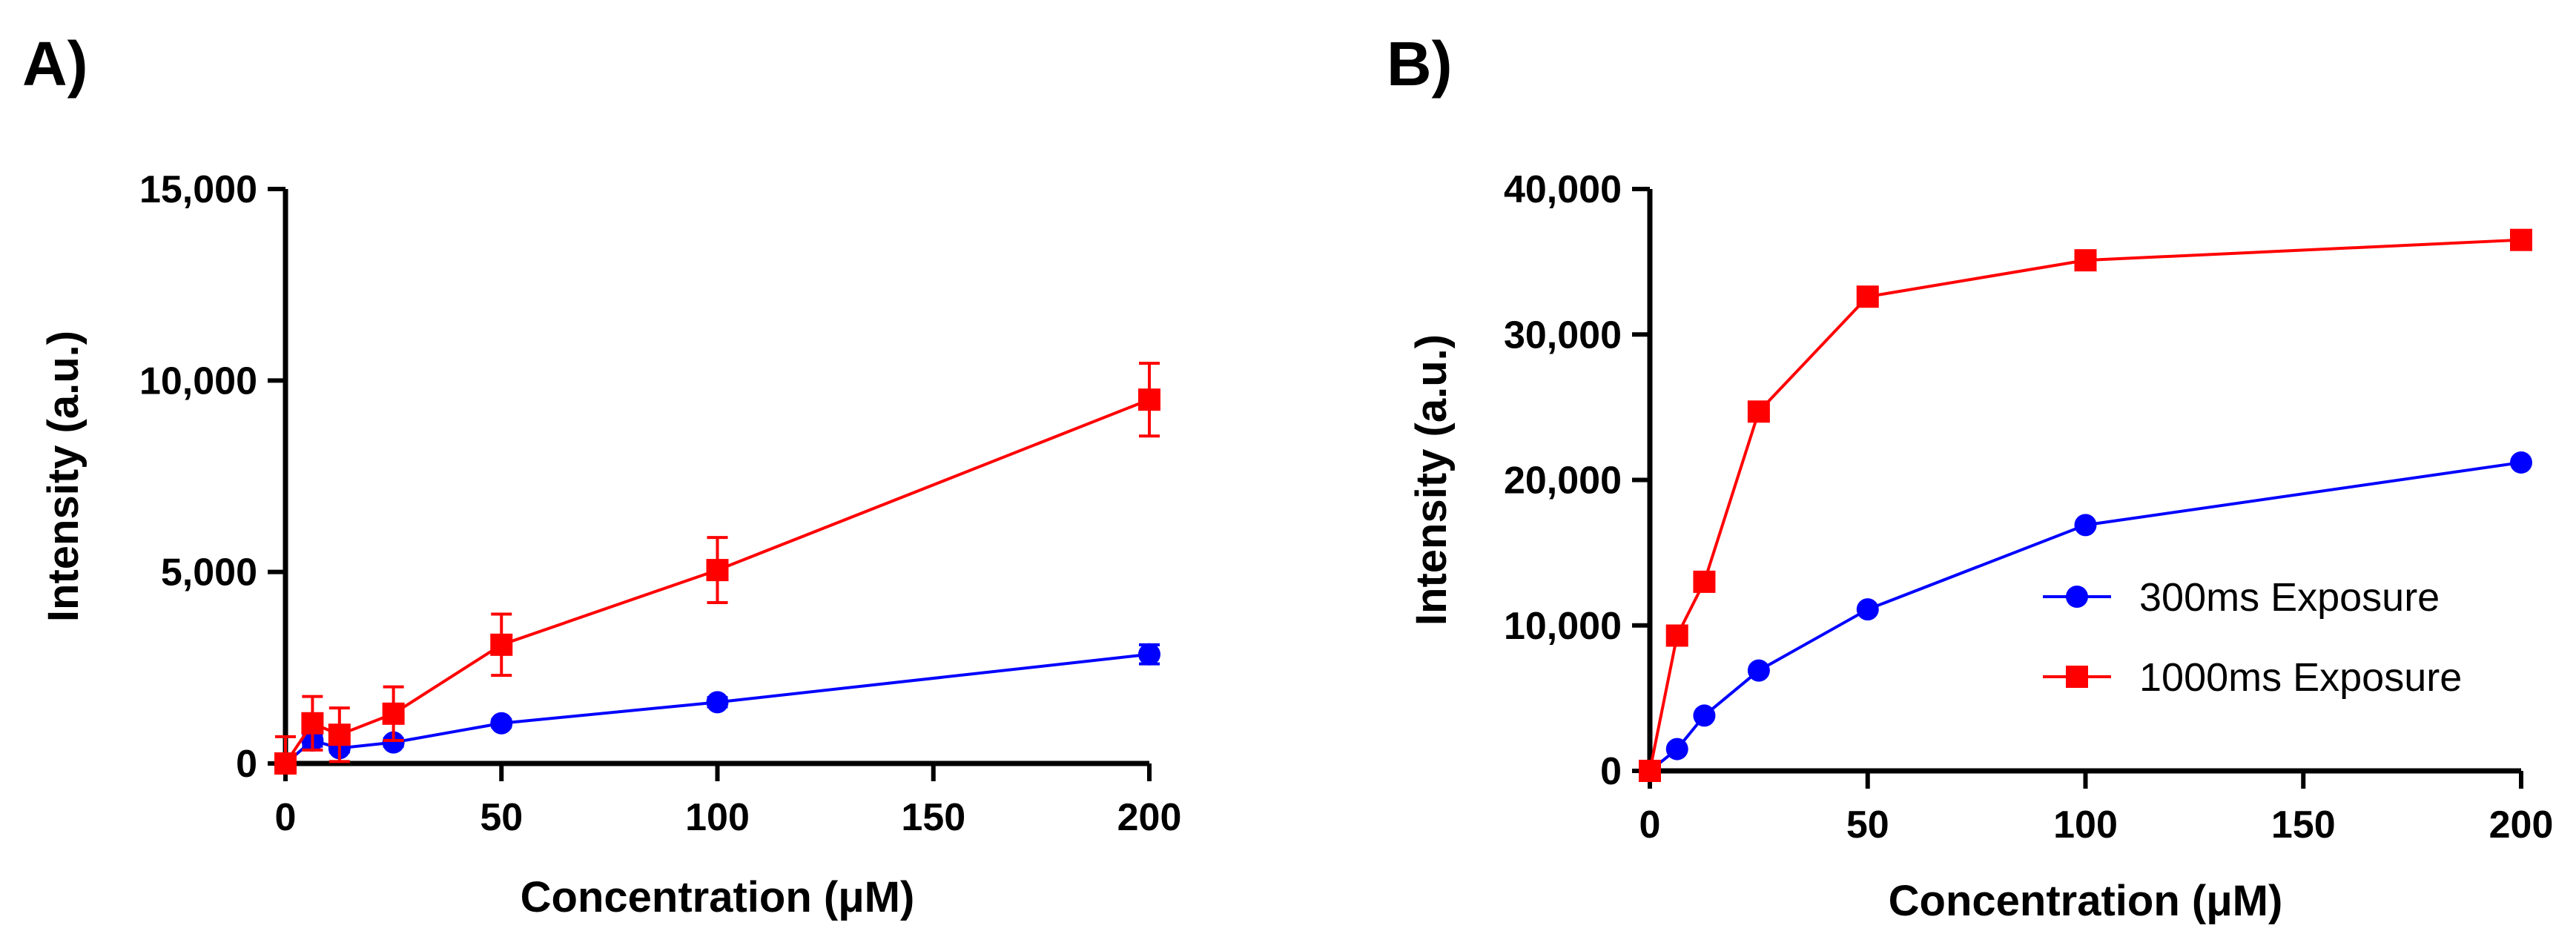  I want to click on chart-b-legend-series-1000ms-marker, so click(2077, 677).